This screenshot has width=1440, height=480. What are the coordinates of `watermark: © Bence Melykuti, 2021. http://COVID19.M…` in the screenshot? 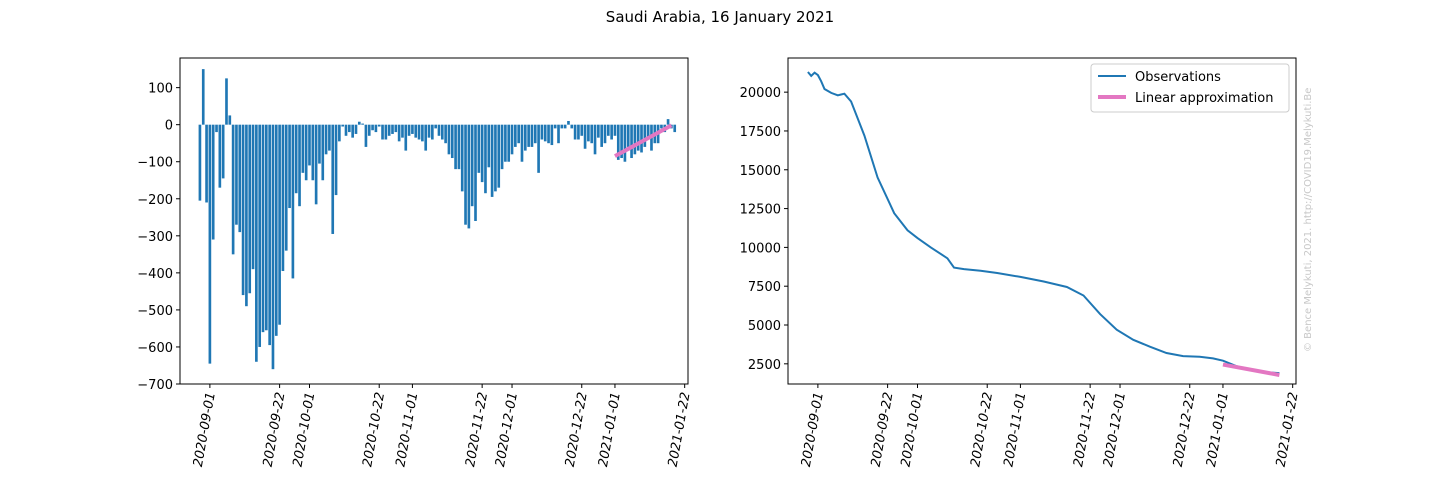 It's located at (1308, 220).